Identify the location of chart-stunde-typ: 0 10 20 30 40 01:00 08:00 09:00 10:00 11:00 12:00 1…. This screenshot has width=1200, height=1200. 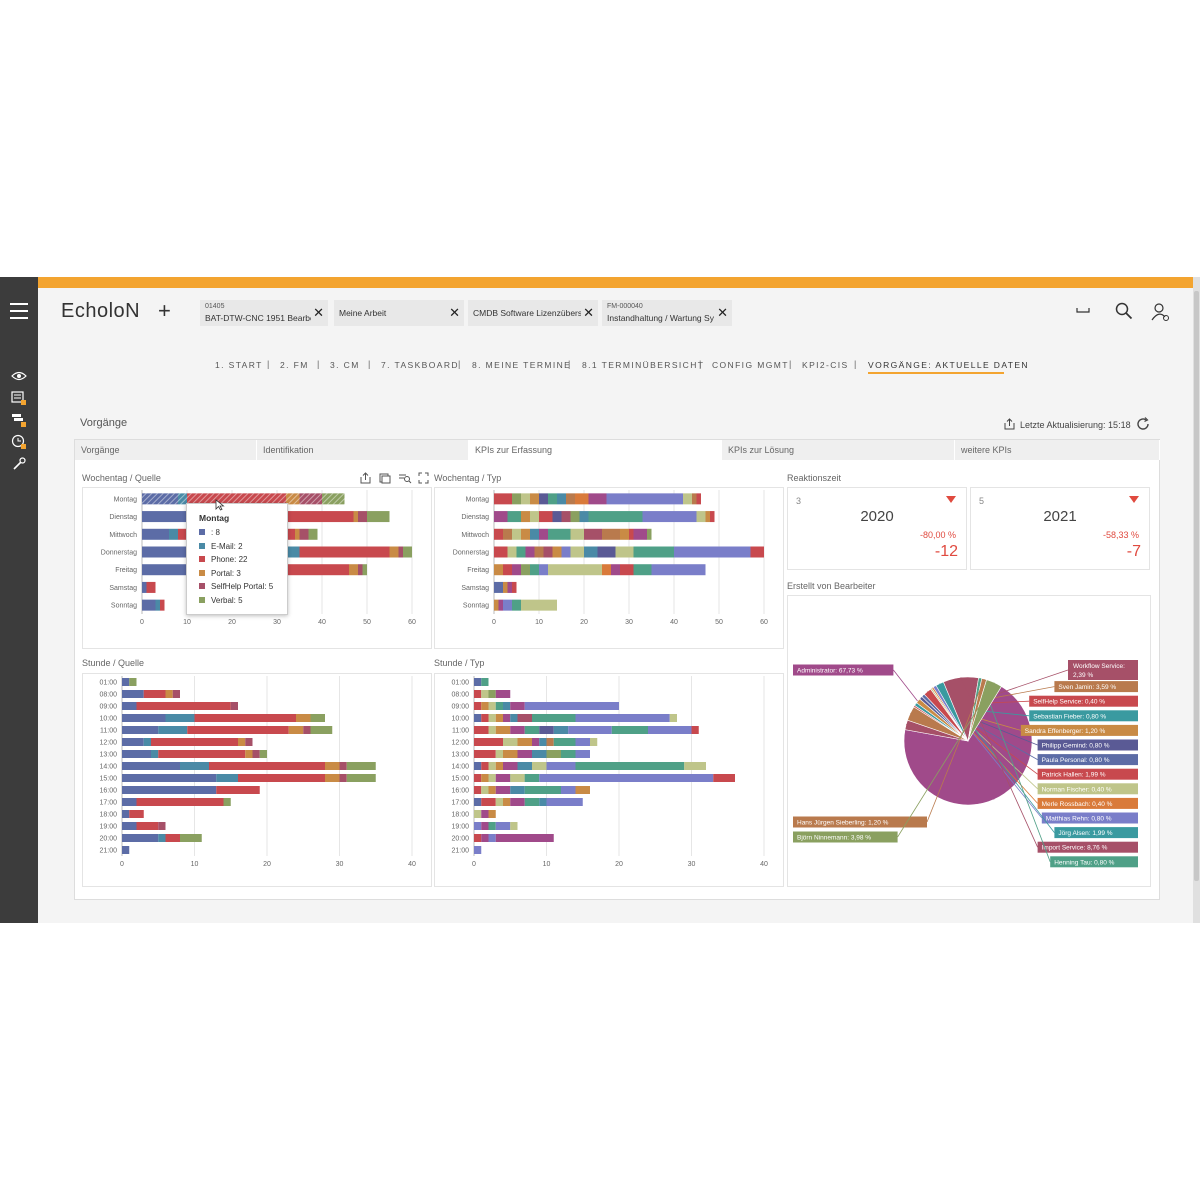
(609, 780).